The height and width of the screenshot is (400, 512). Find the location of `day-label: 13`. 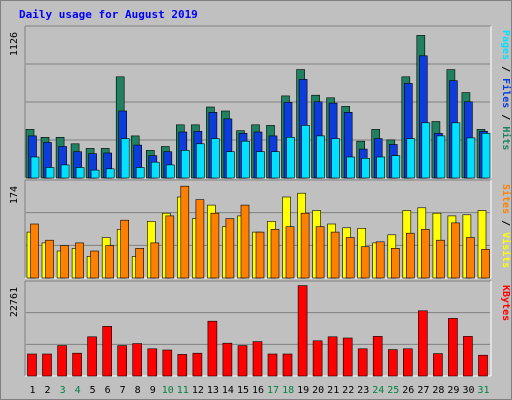

day-label: 13 is located at coordinates (213, 390).